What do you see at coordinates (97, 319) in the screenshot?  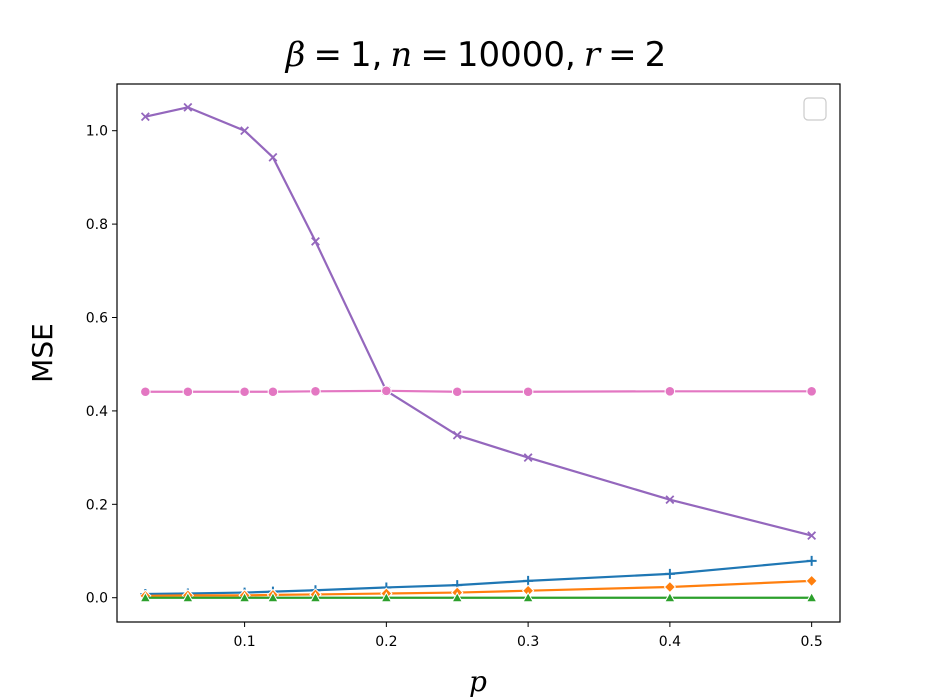 I see `y-tick-label: 0.6` at bounding box center [97, 319].